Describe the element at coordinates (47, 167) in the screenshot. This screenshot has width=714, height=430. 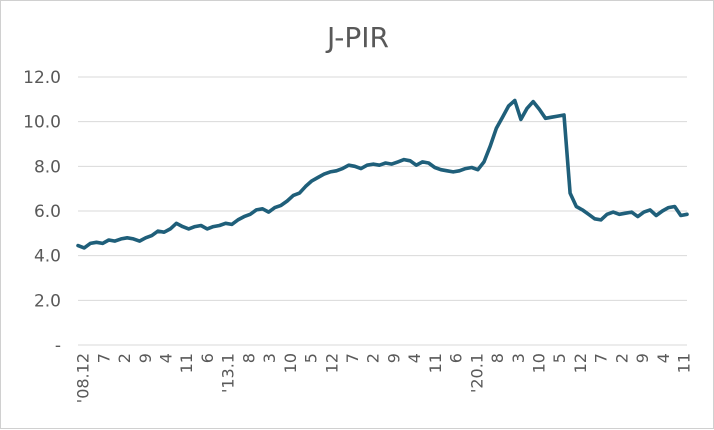
I see `y-tick-label: 8.0` at that location.